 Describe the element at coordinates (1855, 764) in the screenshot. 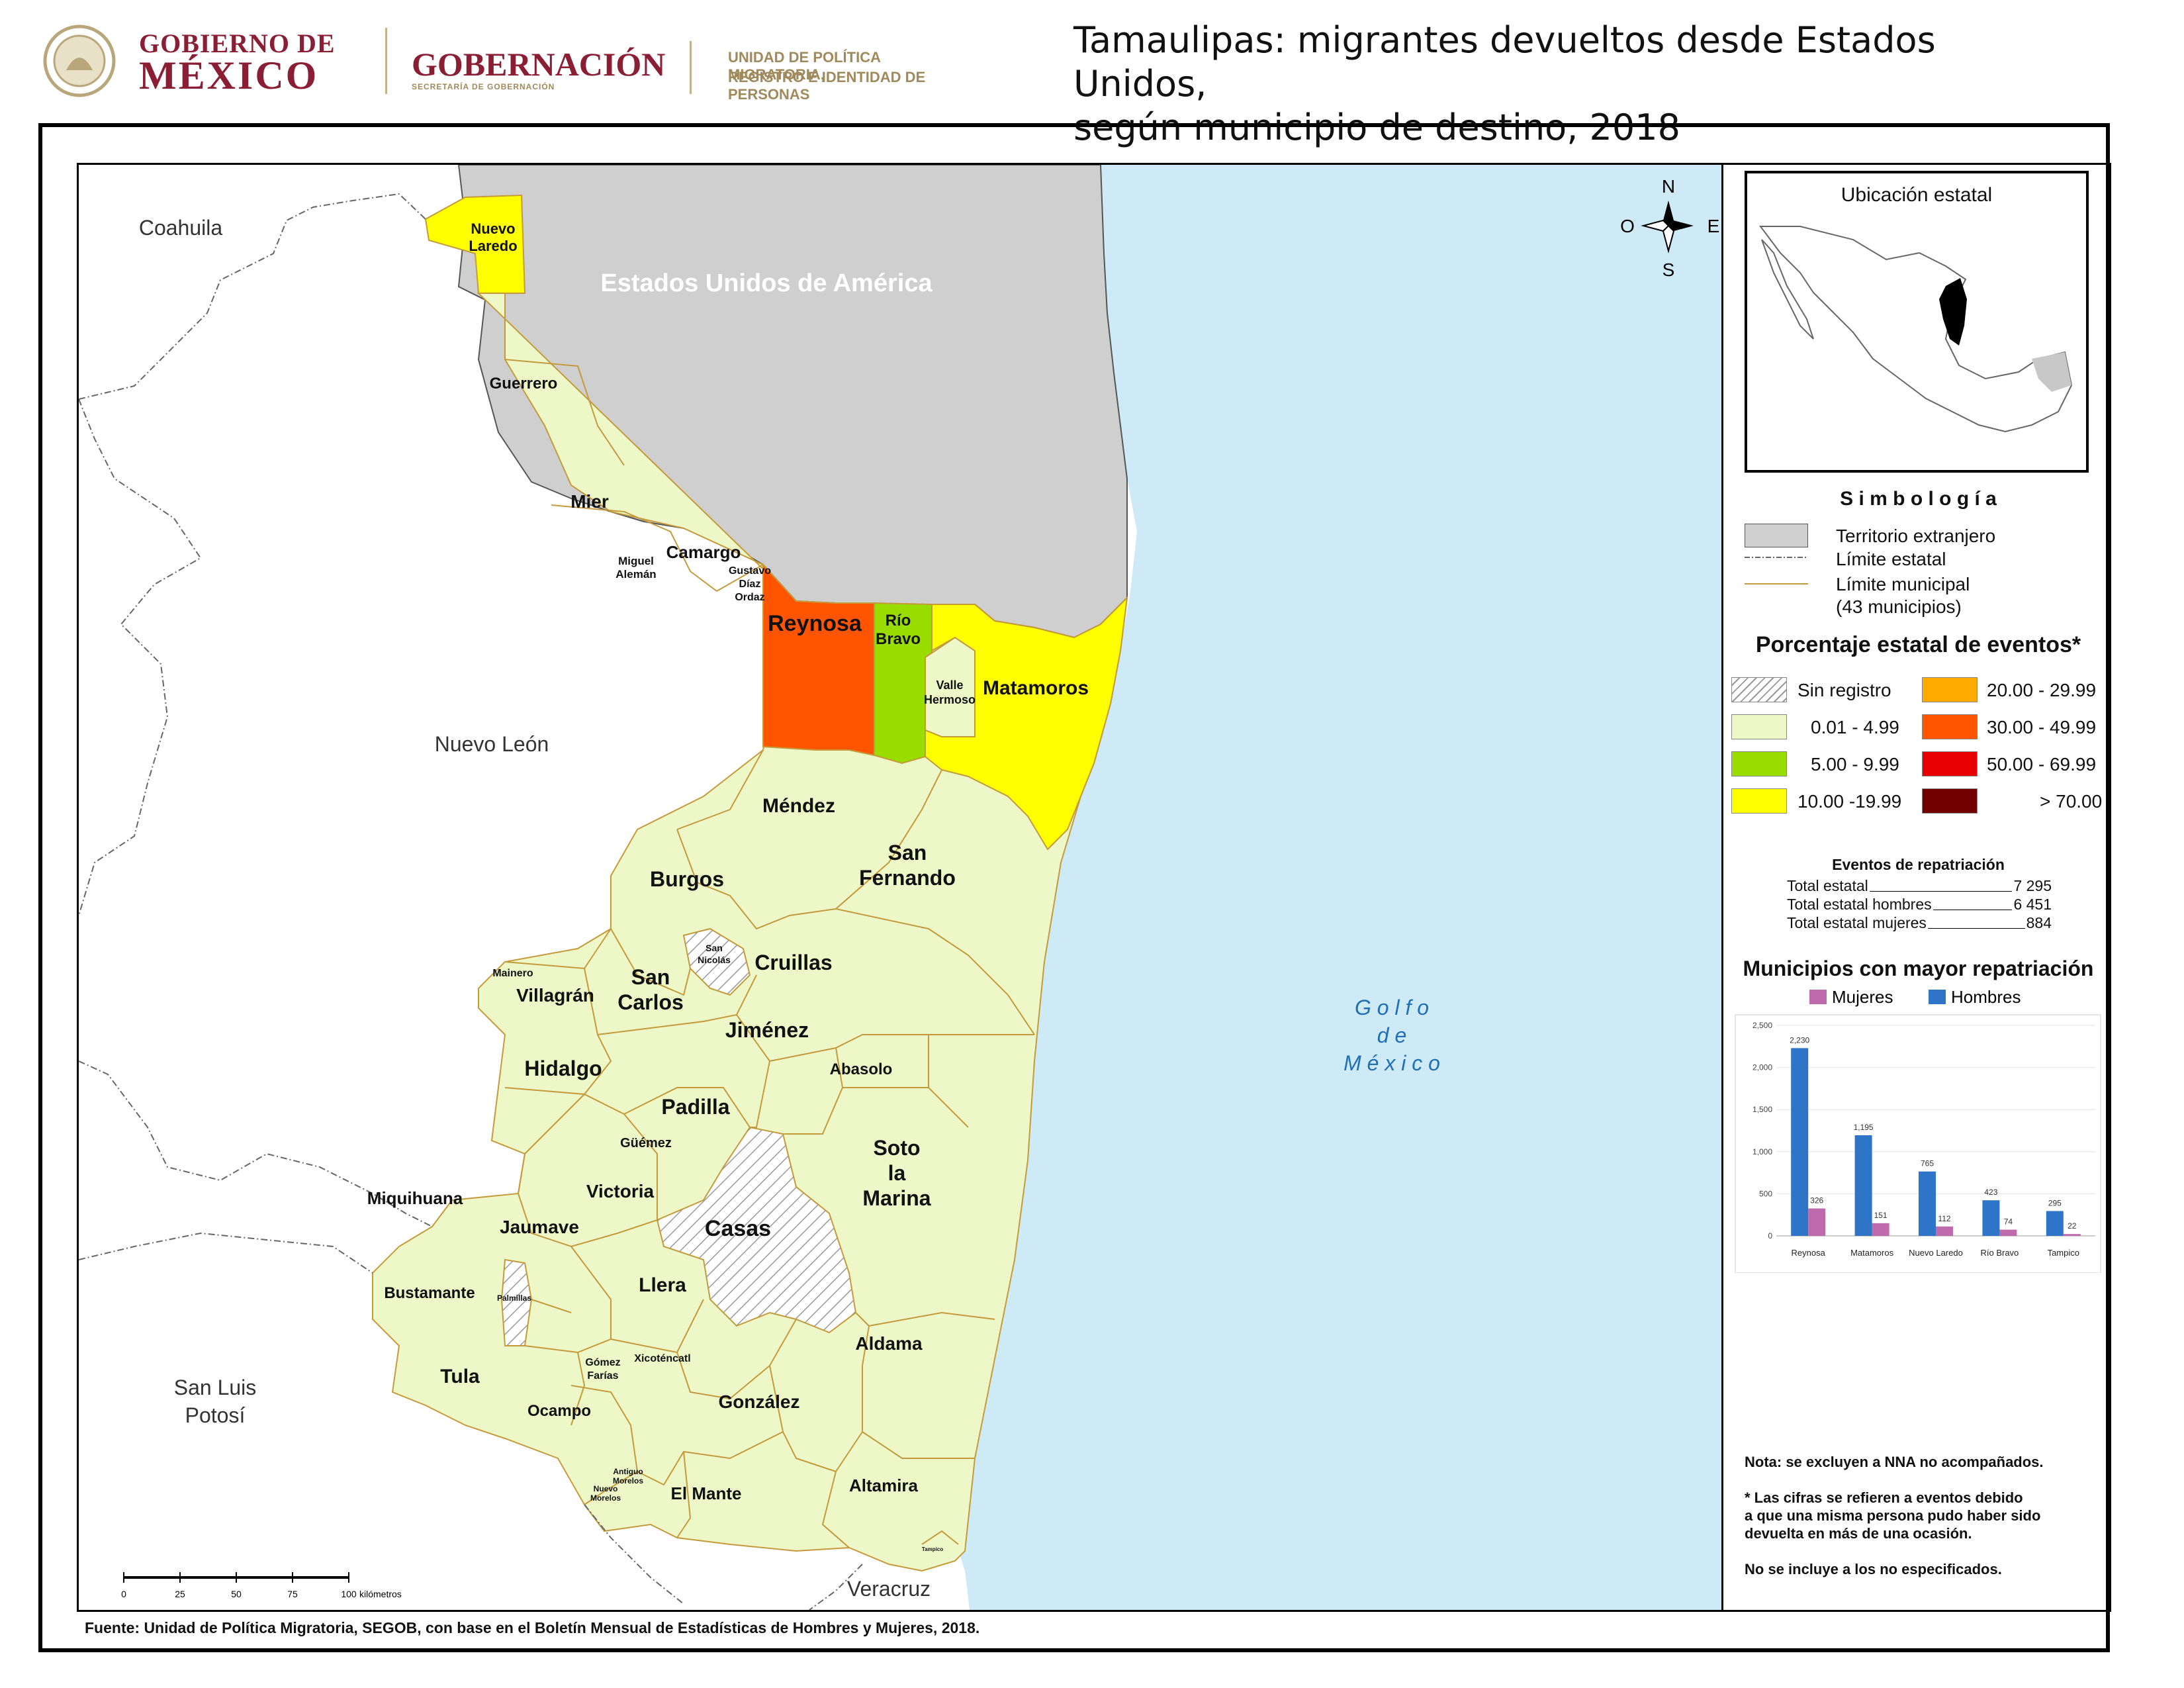

I see `class-label-2: 5.00 - 9.99` at that location.